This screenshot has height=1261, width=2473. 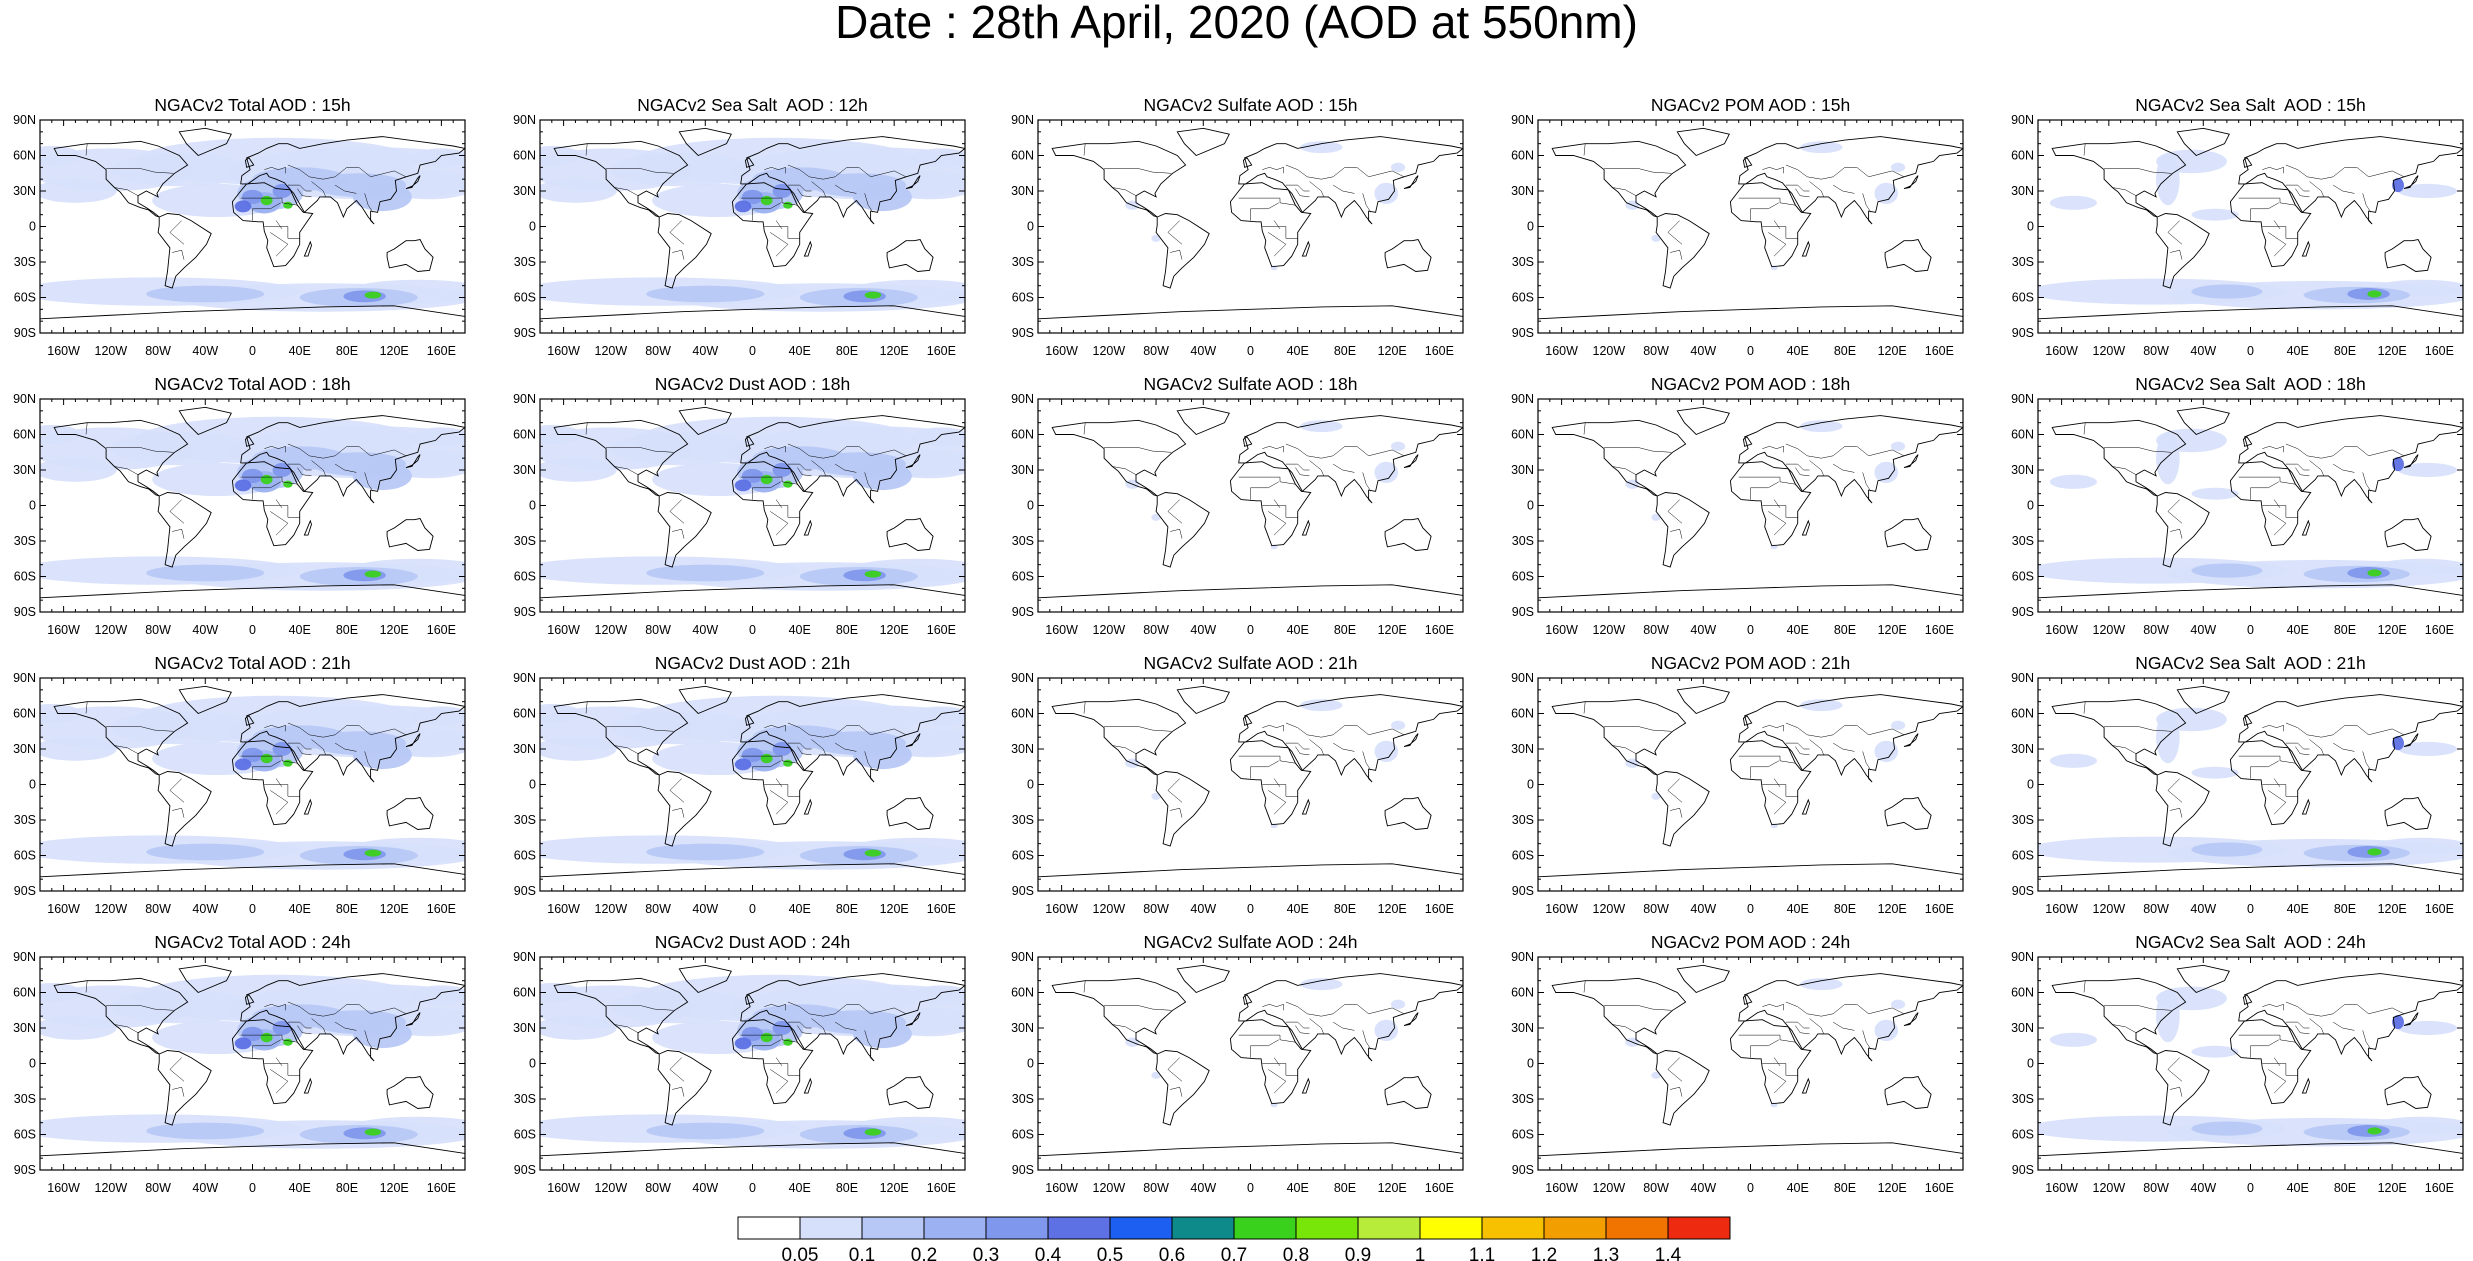 I want to click on colorbar-label: 0.5, so click(x=1110, y=1253).